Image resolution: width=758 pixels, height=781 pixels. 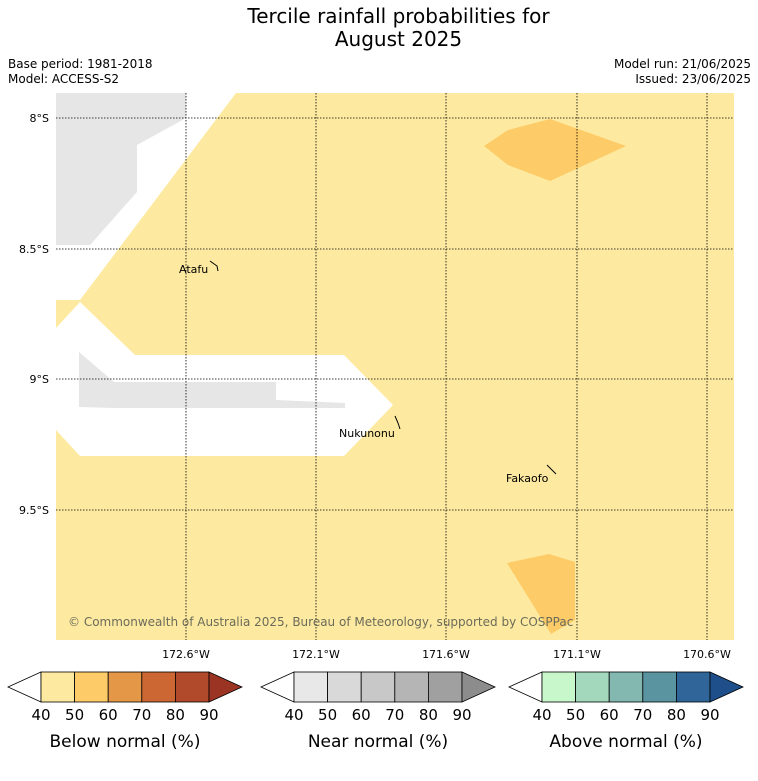 I want to click on model-run: Model run: 21/06/2025, so click(x=682, y=64).